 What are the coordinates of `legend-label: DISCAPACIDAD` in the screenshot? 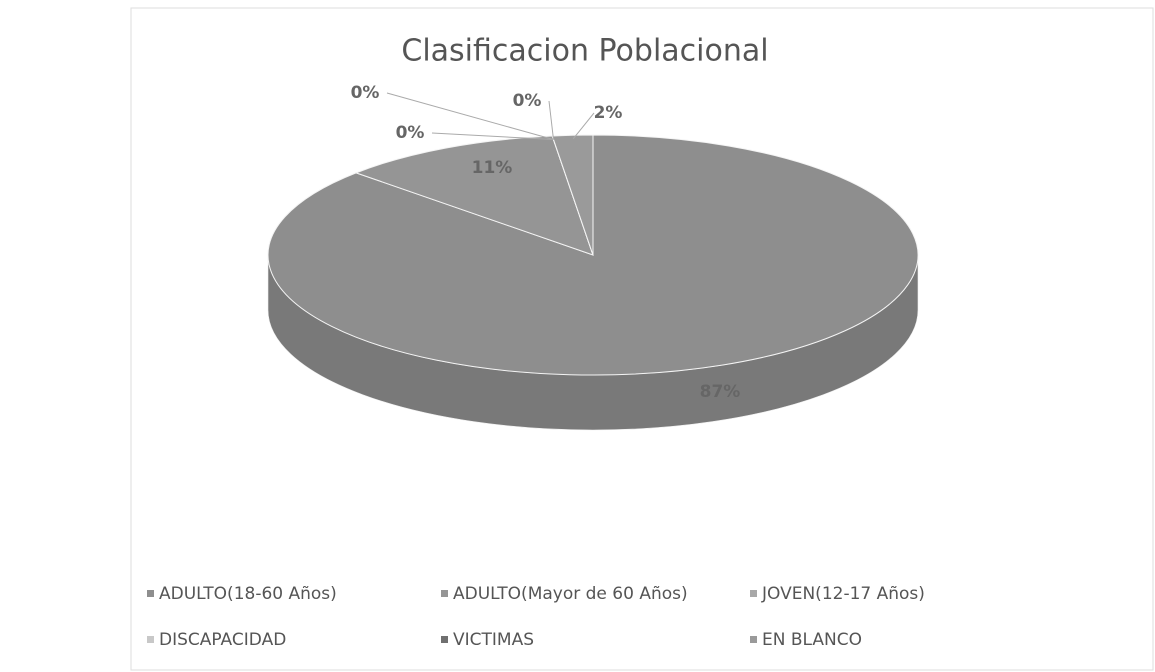 It's located at (222, 640).